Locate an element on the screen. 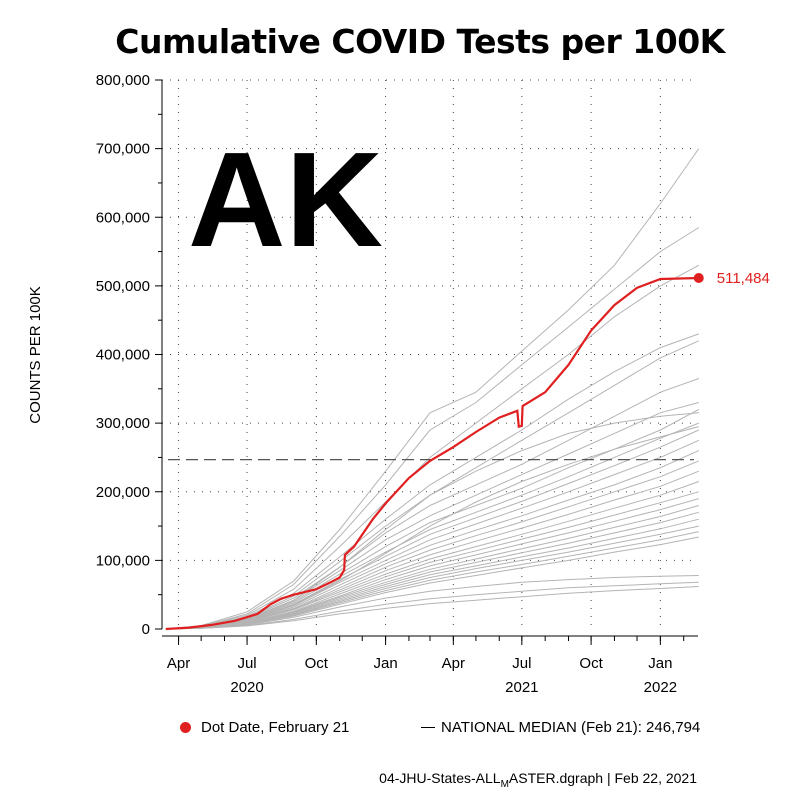  x-tick-label-4: Apr is located at coordinates (453, 663).